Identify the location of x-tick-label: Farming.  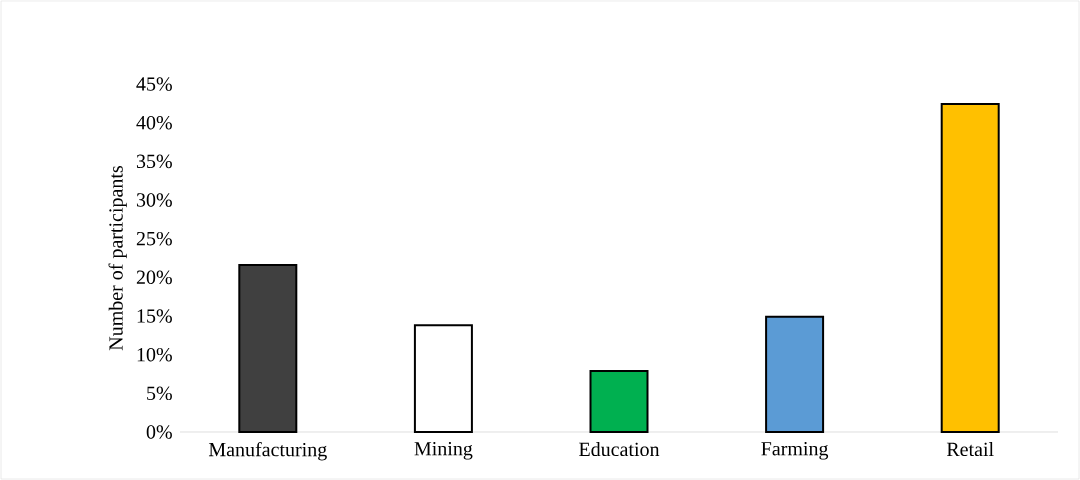
(795, 451).